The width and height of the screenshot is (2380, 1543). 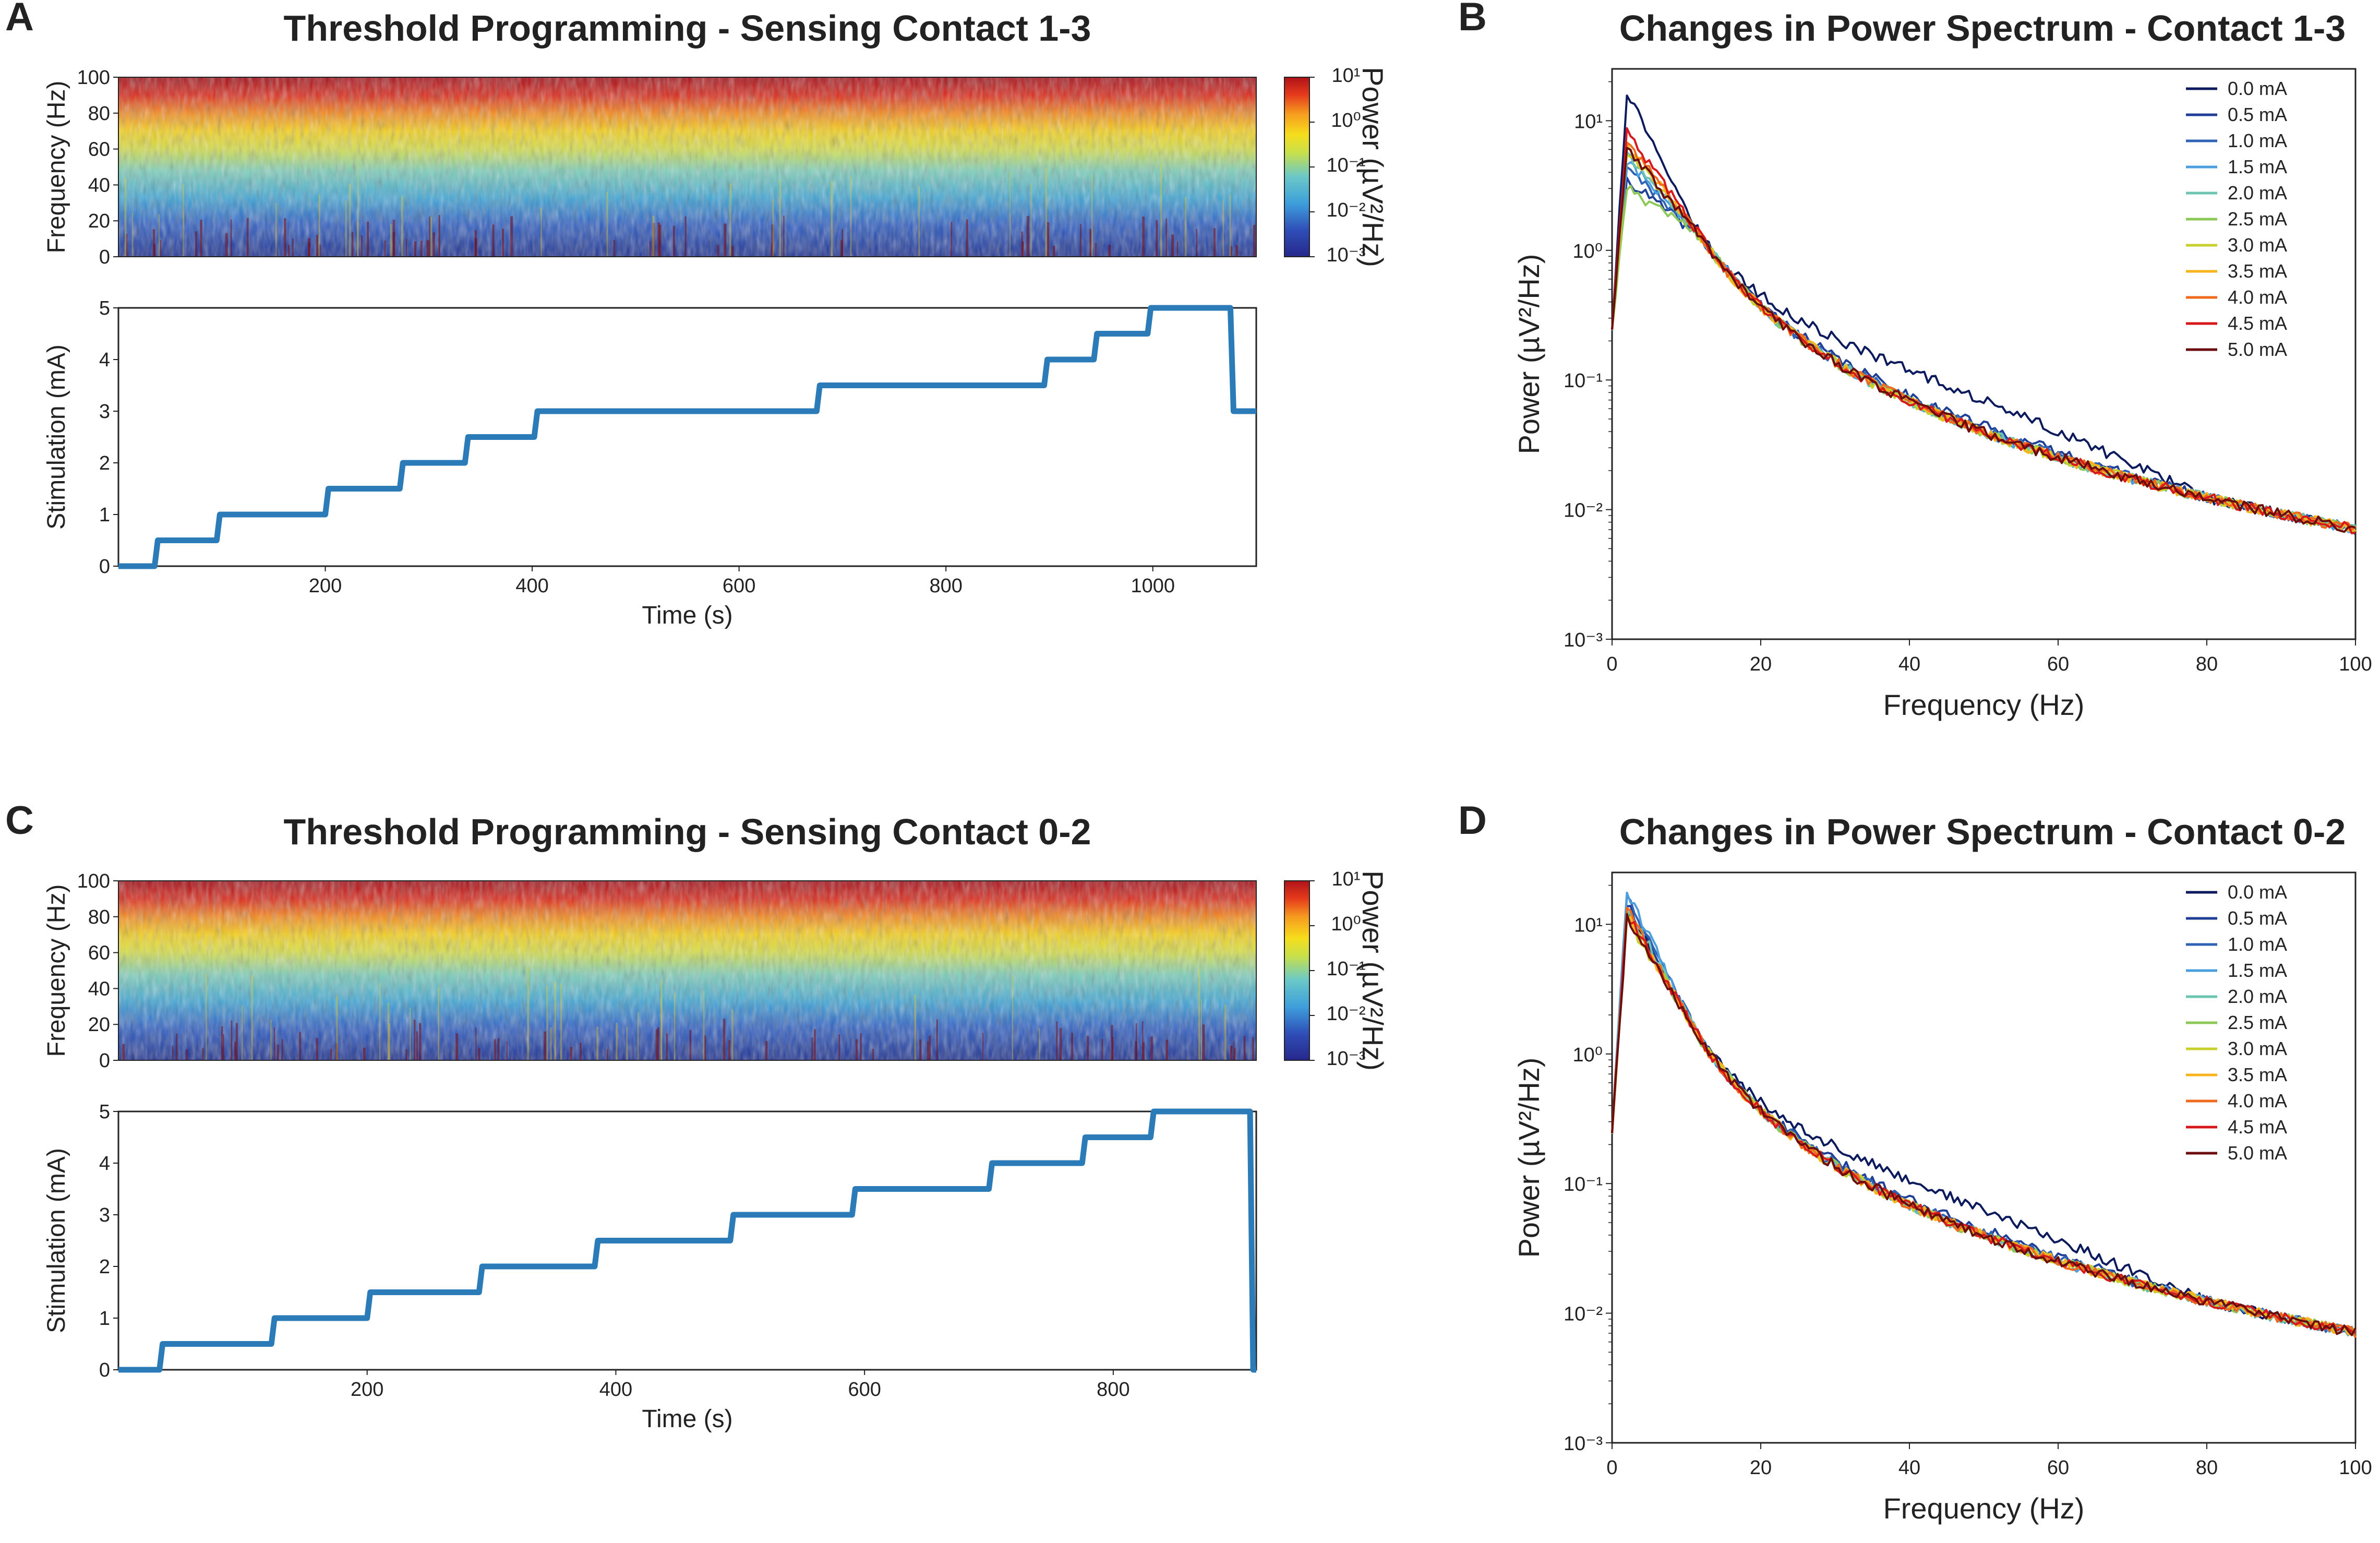 I want to click on colorbar-tick-label: 10⁰, so click(x=1346, y=924).